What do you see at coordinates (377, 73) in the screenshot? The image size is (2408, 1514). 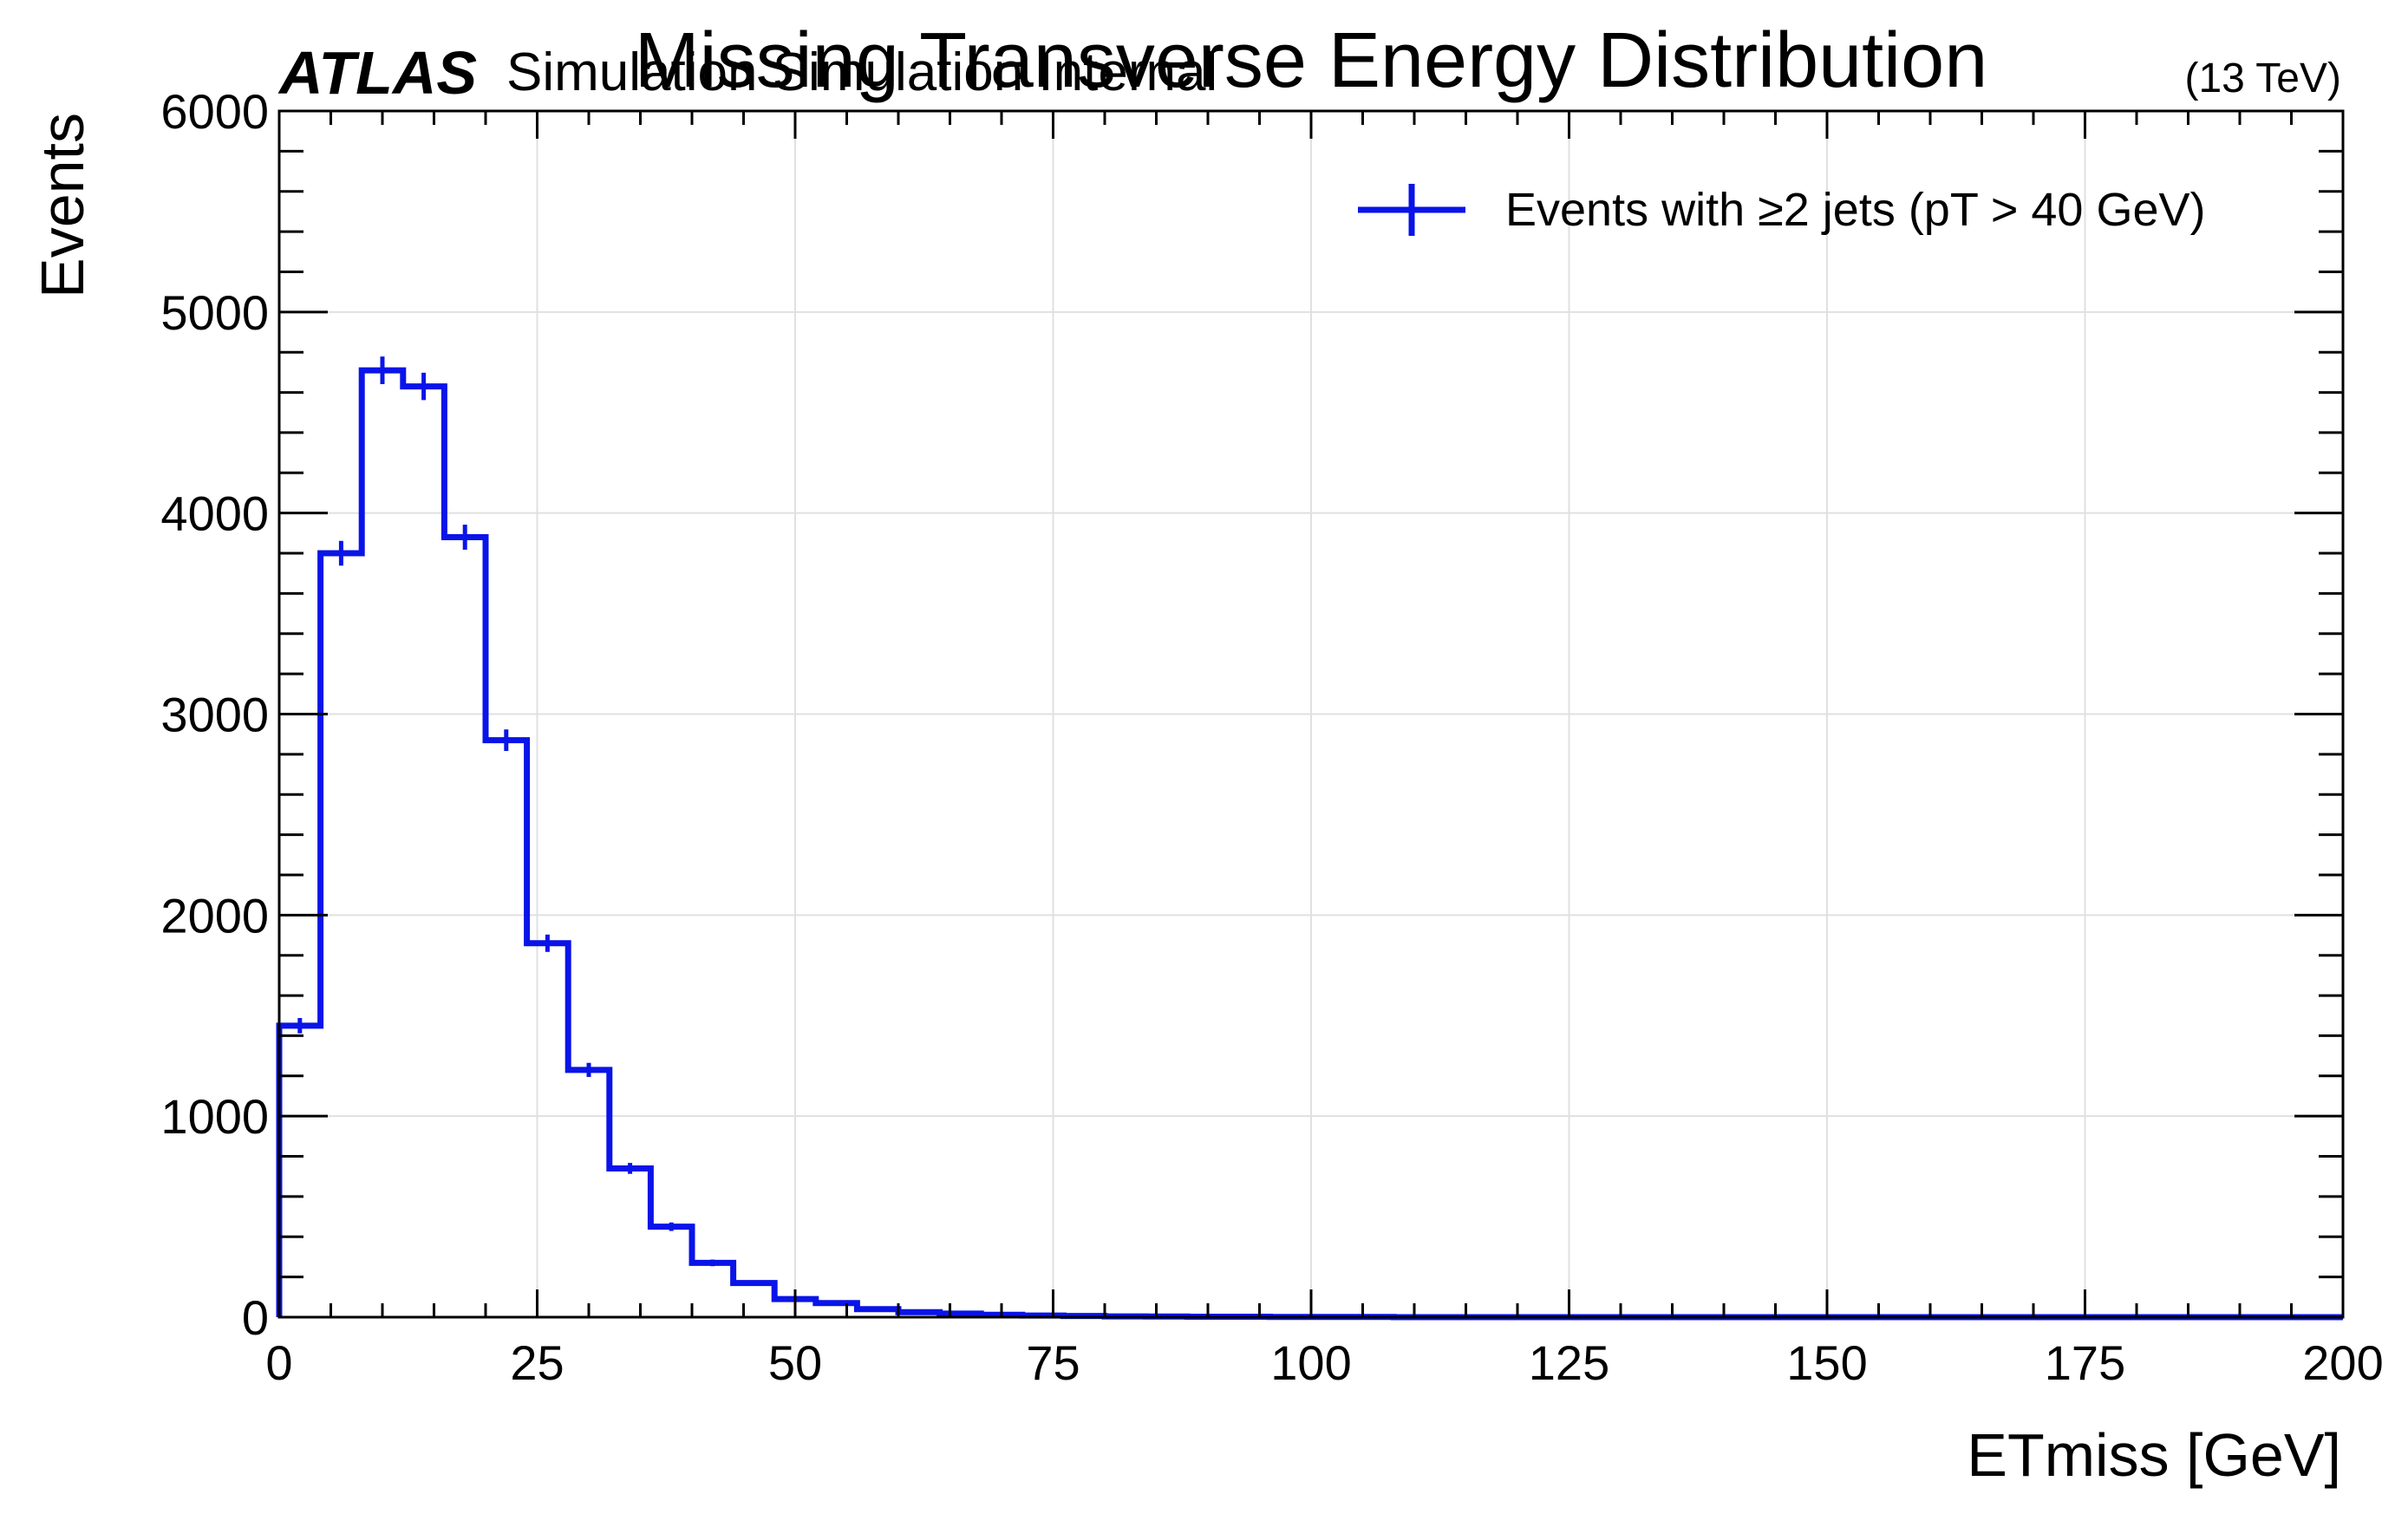 I see `experiment-label: ATLAS` at bounding box center [377, 73].